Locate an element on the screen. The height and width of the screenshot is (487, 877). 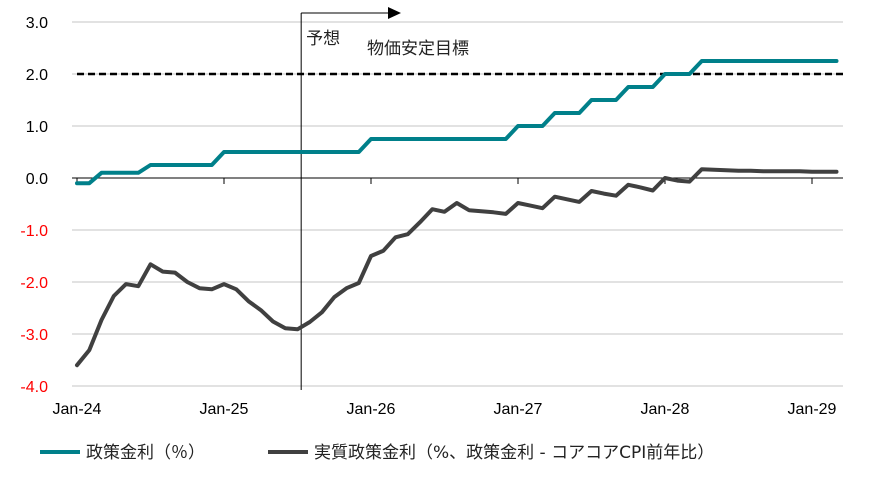
y-tick-label: -4.0 is located at coordinates (34, 387).